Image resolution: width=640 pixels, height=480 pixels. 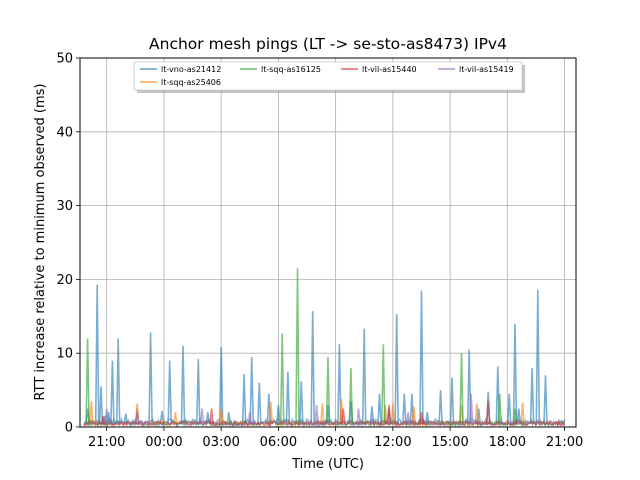 What do you see at coordinates (163, 442) in the screenshot?
I see `x-tick-label: 00:00` at bounding box center [163, 442].